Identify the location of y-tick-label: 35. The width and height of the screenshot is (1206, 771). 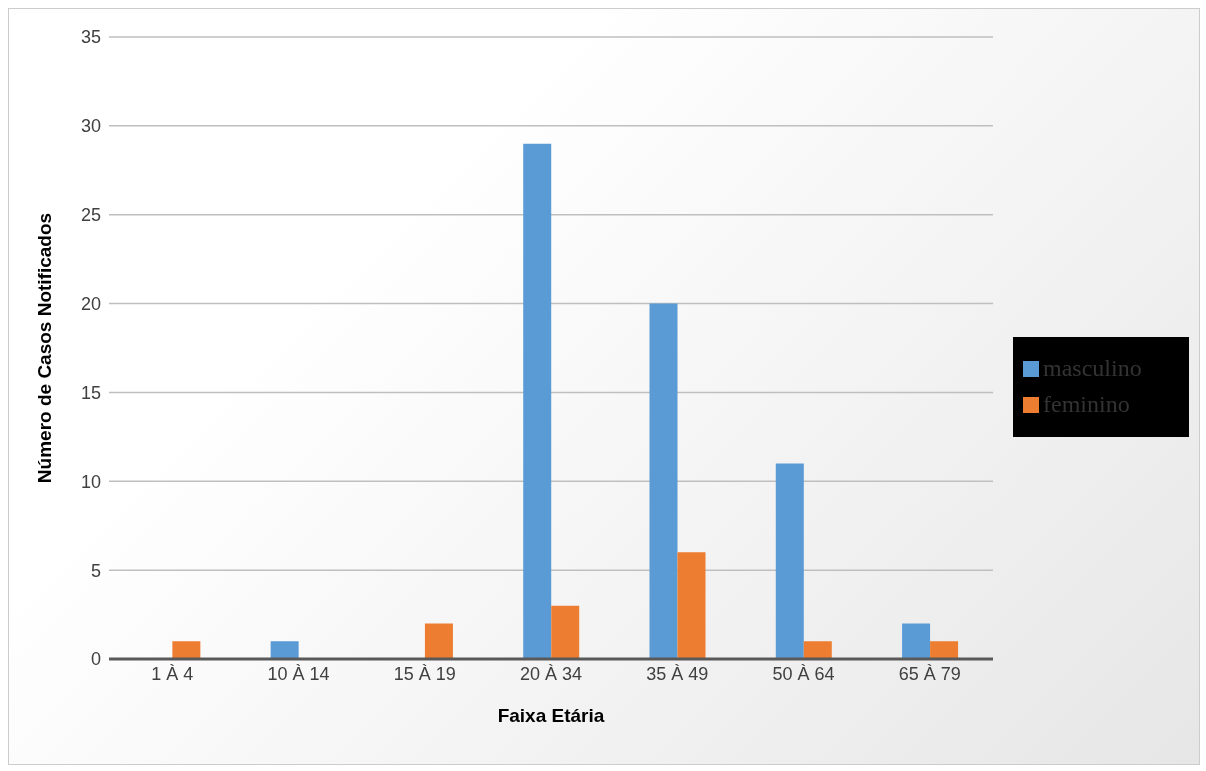
(90, 37).